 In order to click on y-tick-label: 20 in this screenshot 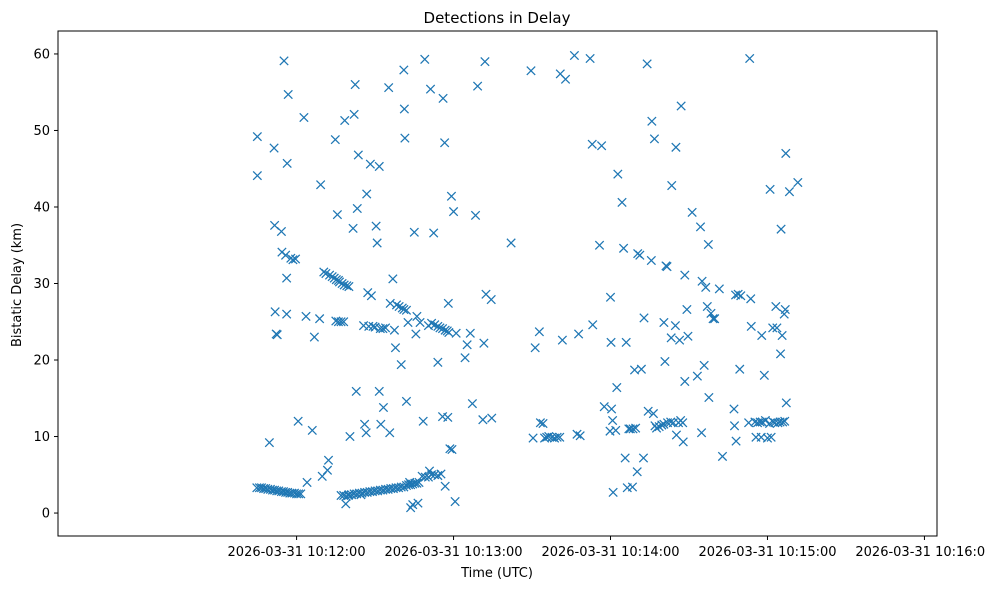, I will do `click(41, 361)`.